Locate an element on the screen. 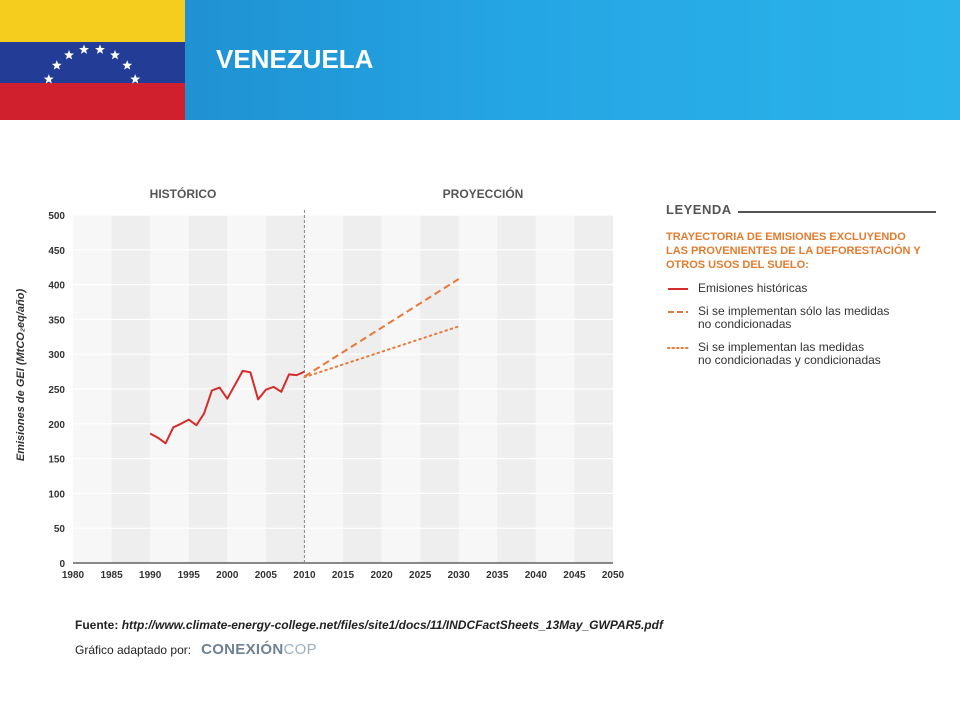 The height and width of the screenshot is (720, 960). x-tick-label: 2005 is located at coordinates (266, 575).